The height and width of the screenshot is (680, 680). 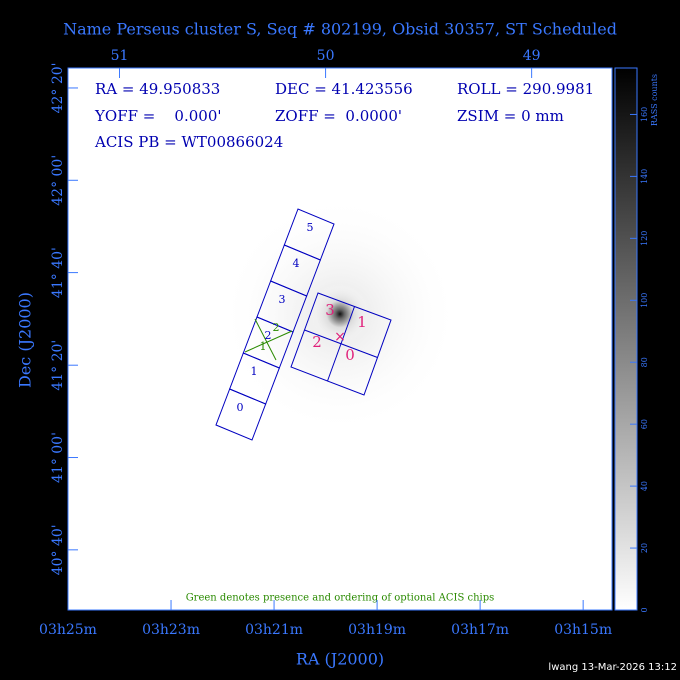 What do you see at coordinates (644, 238) in the screenshot?
I see `colorbar-tick-label: 120` at bounding box center [644, 238].